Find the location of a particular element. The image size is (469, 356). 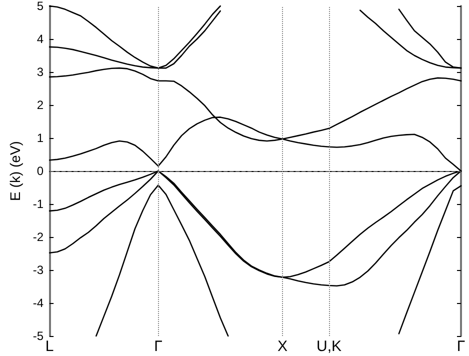

y-tick-label: -2 is located at coordinates (38, 237).